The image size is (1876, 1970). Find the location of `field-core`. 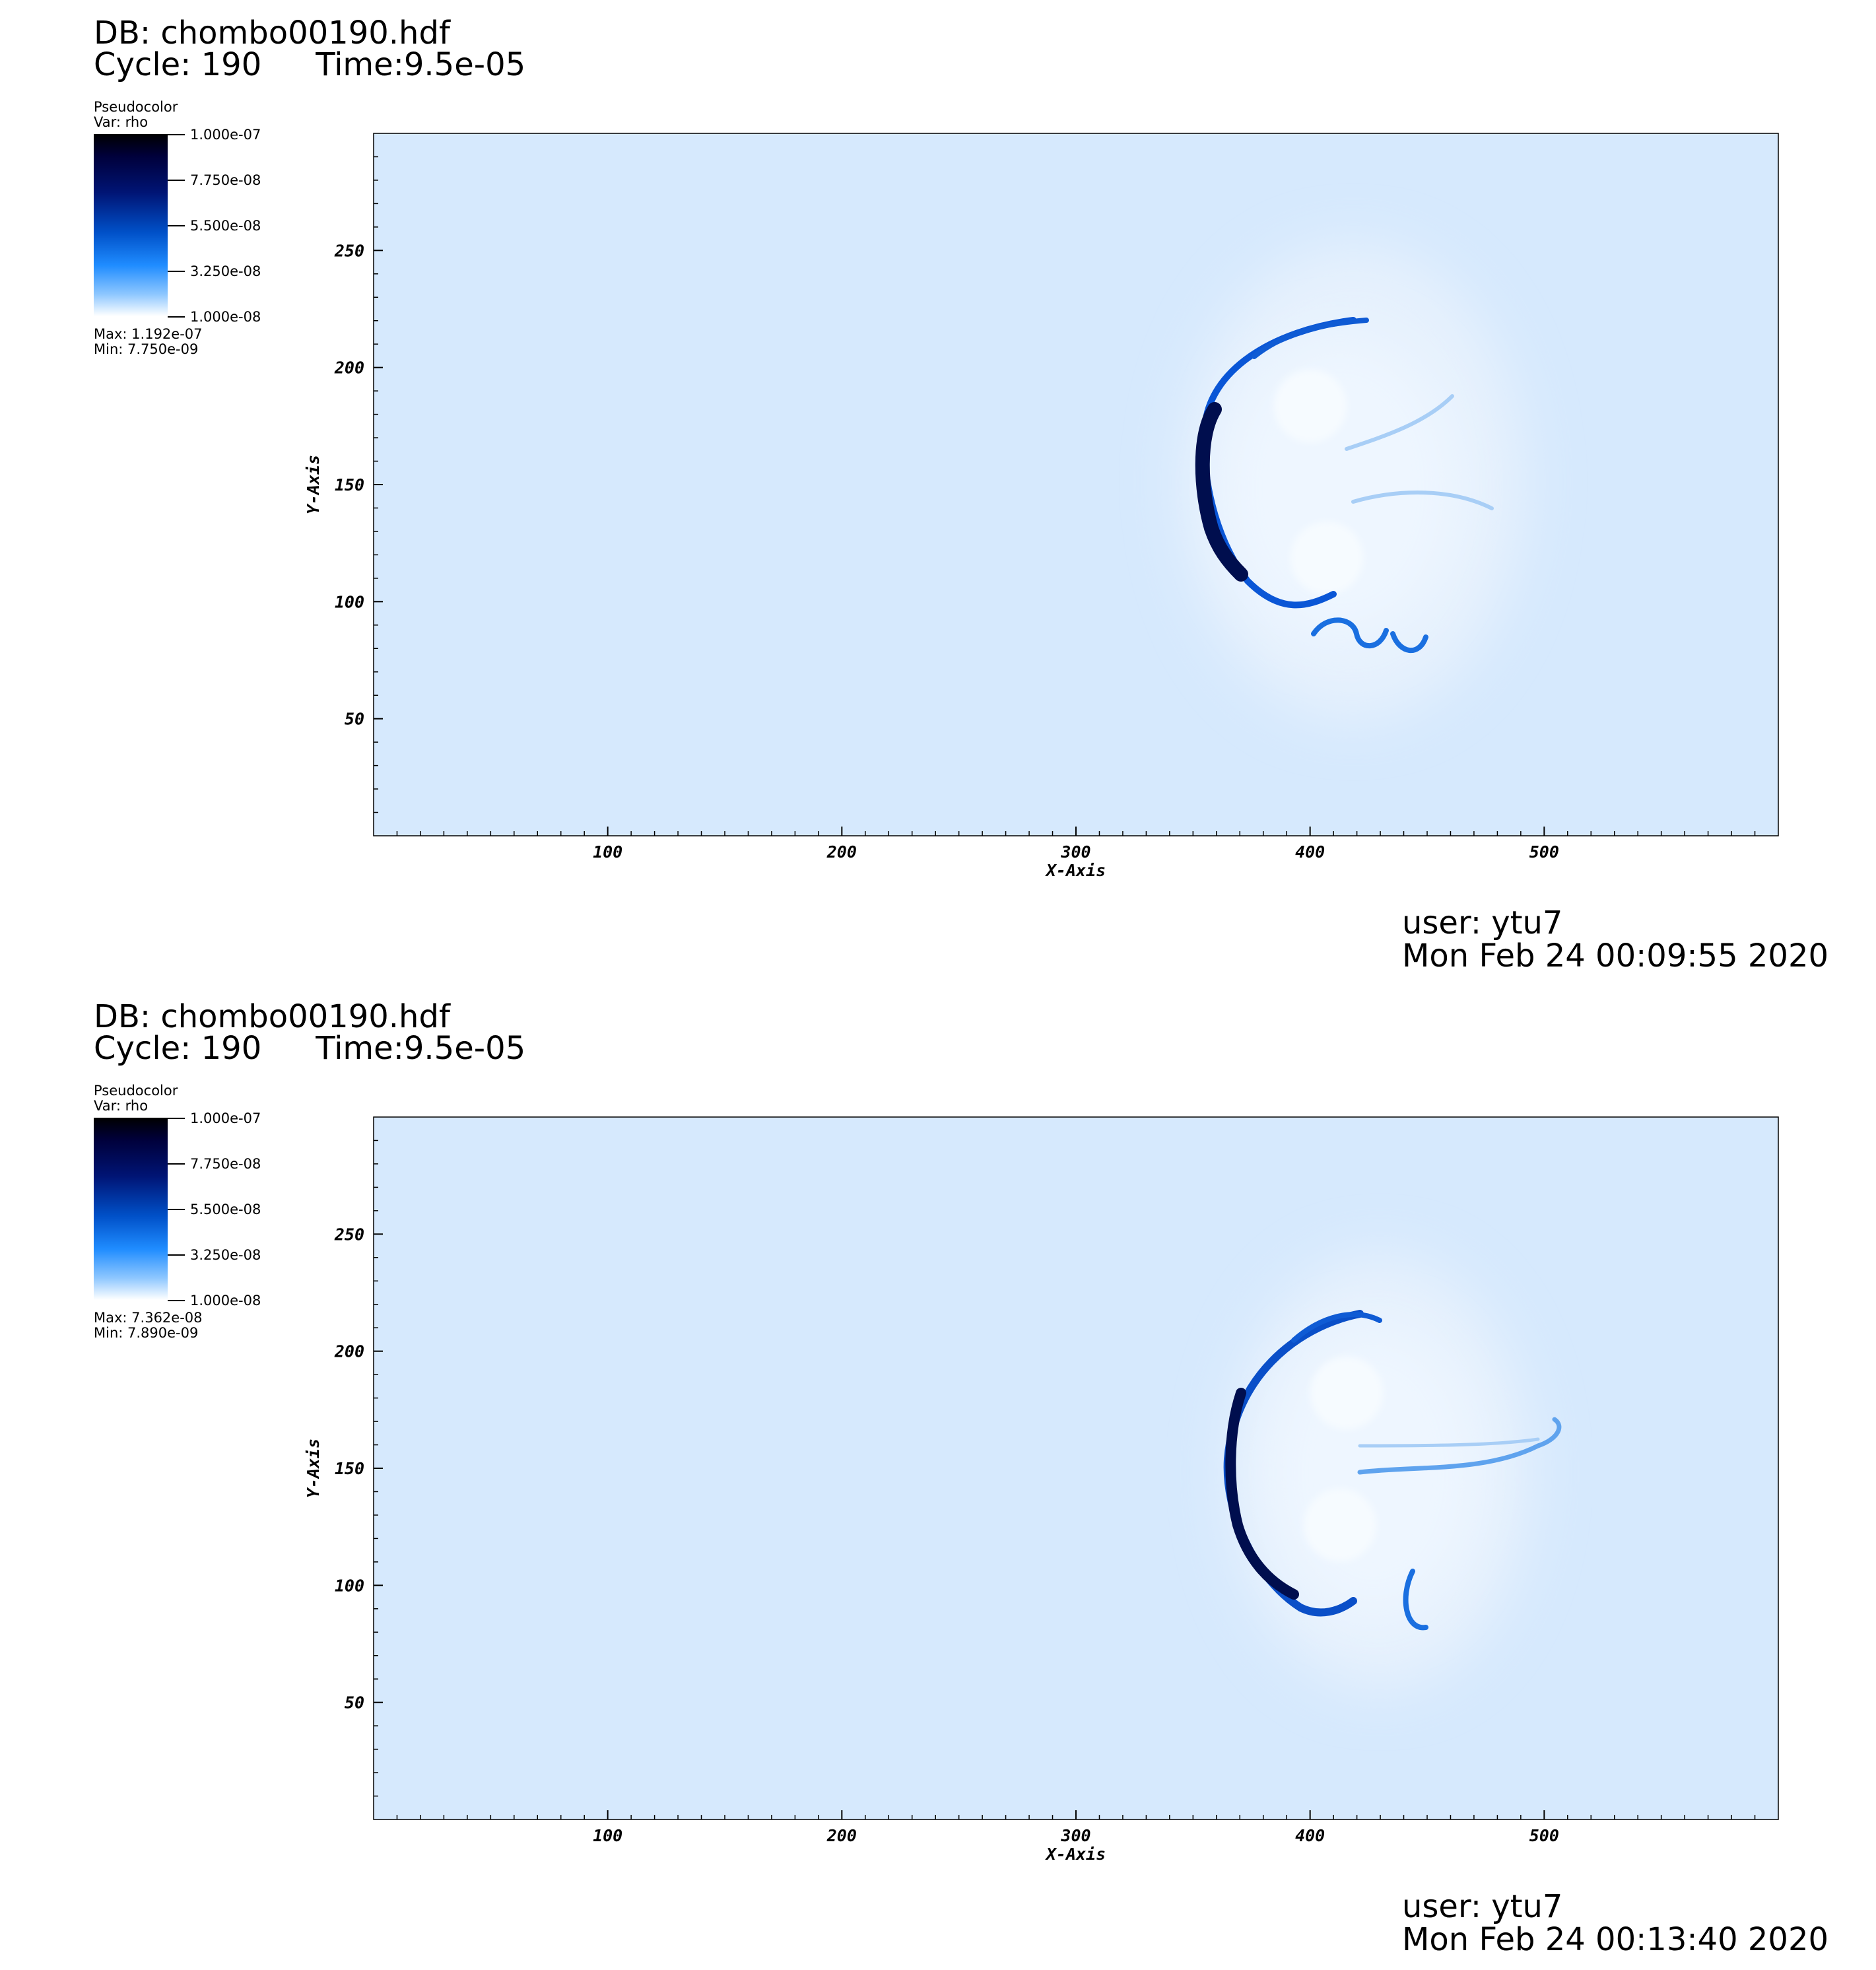

field-core is located at coordinates (1340, 489).